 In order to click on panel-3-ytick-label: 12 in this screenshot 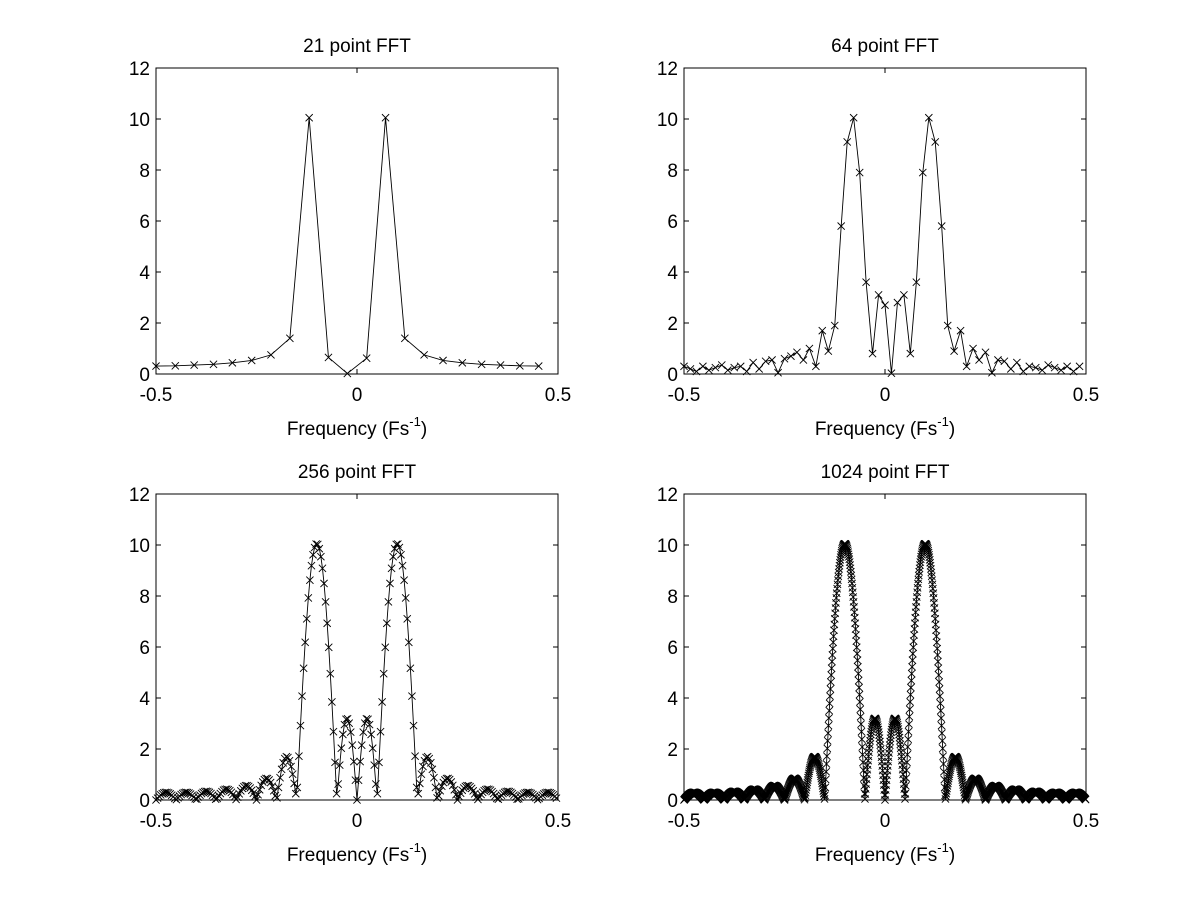, I will do `click(139, 495)`.